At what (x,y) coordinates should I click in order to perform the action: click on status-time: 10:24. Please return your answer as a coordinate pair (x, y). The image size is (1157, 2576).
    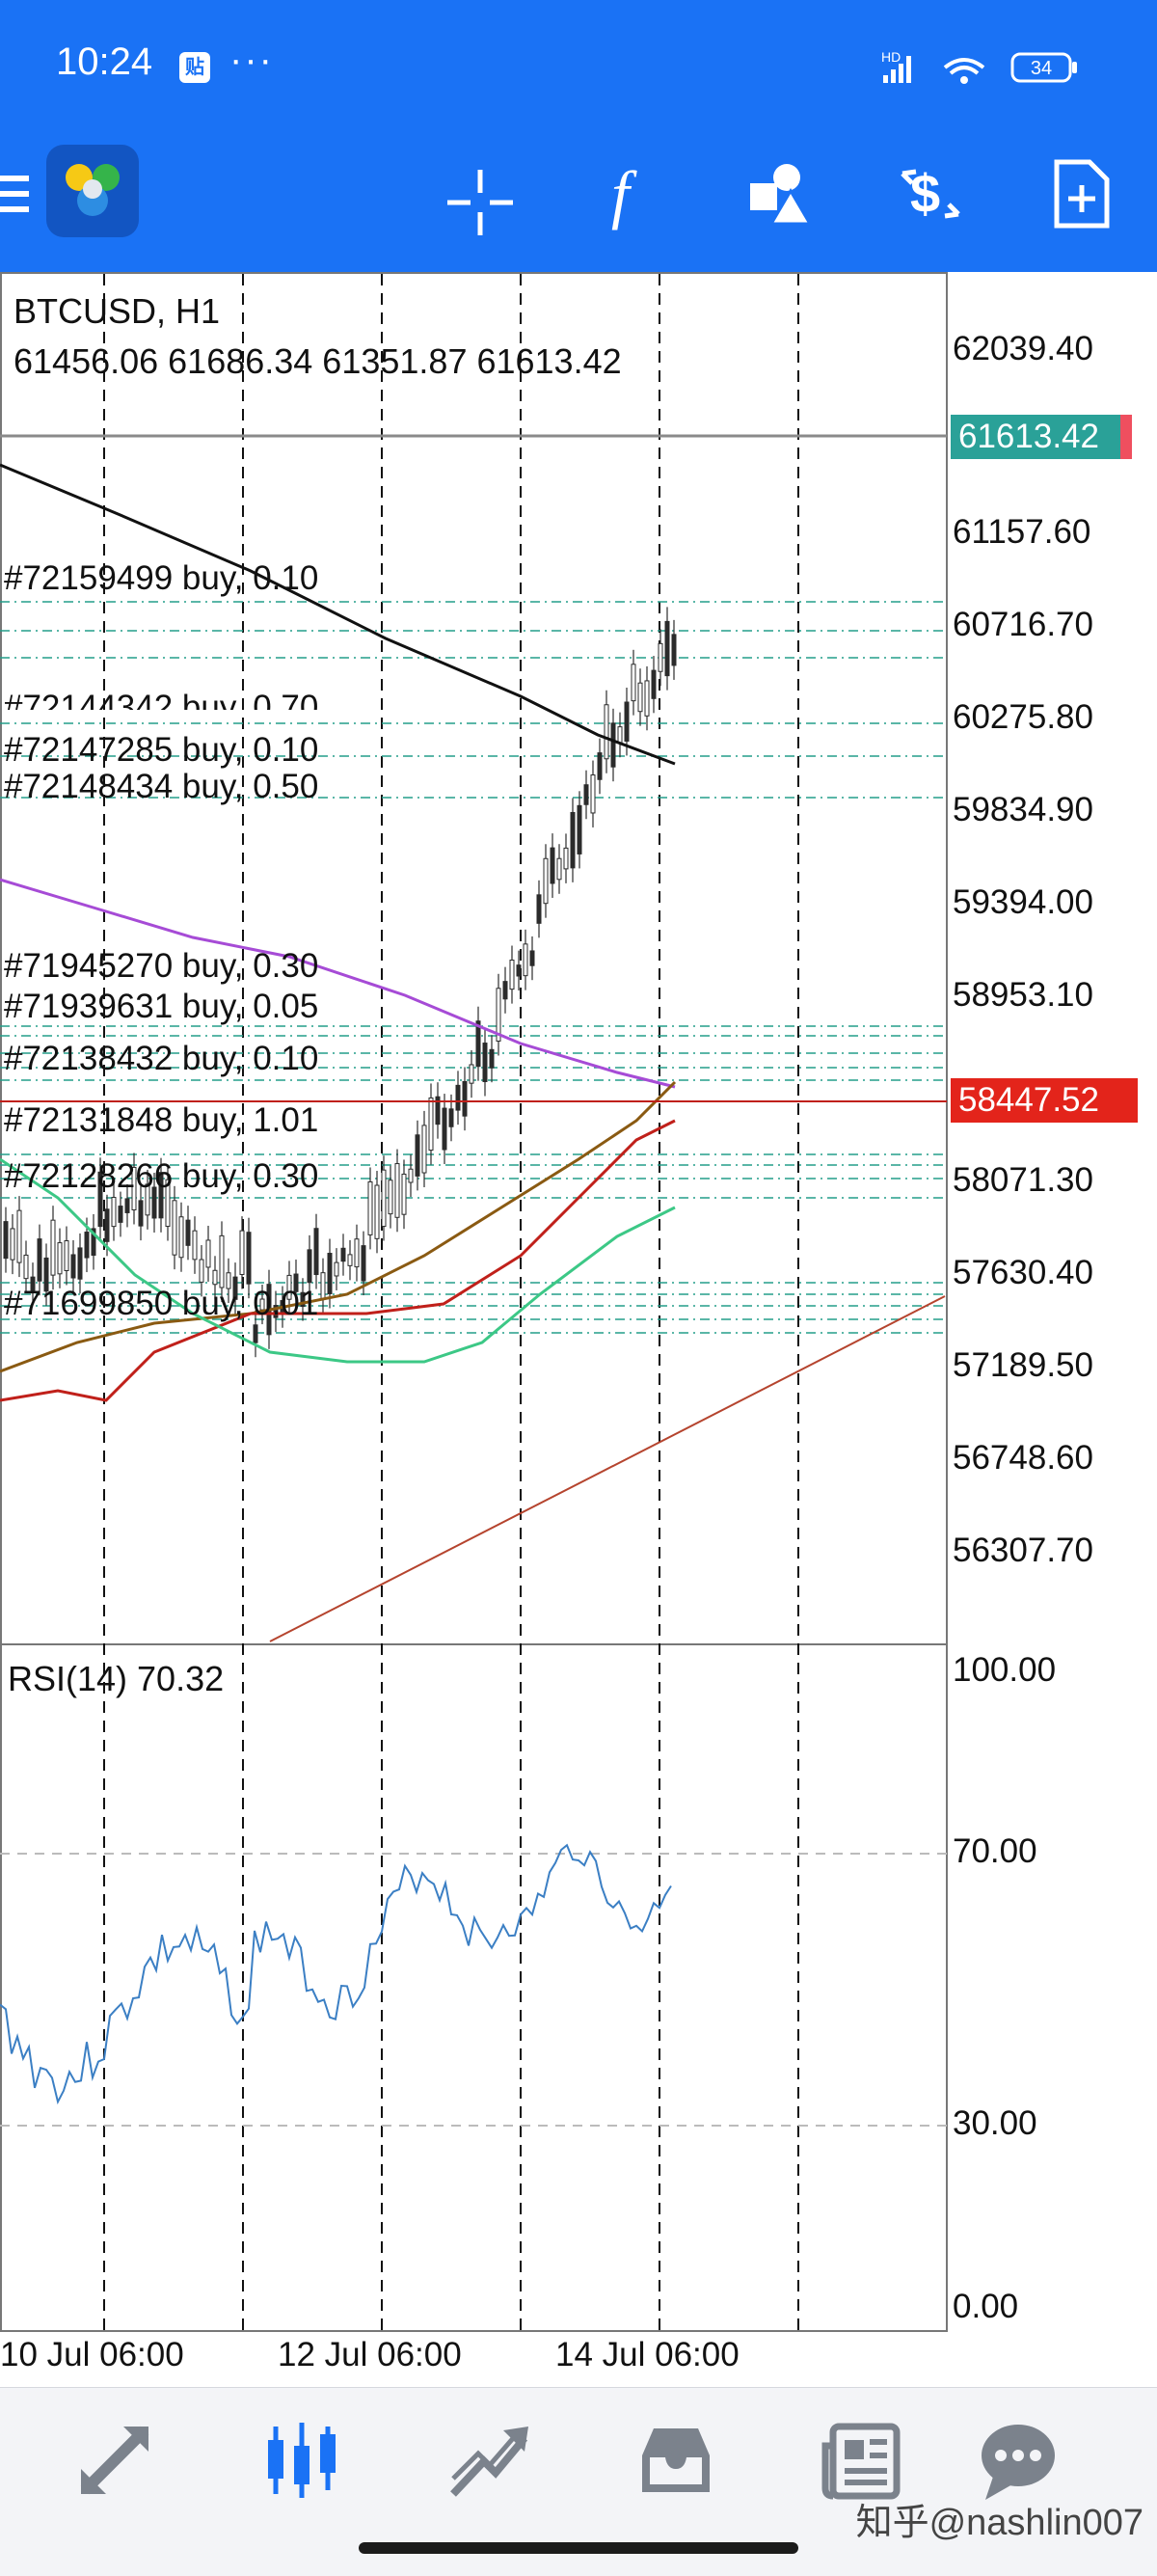
    Looking at the image, I should click on (104, 62).